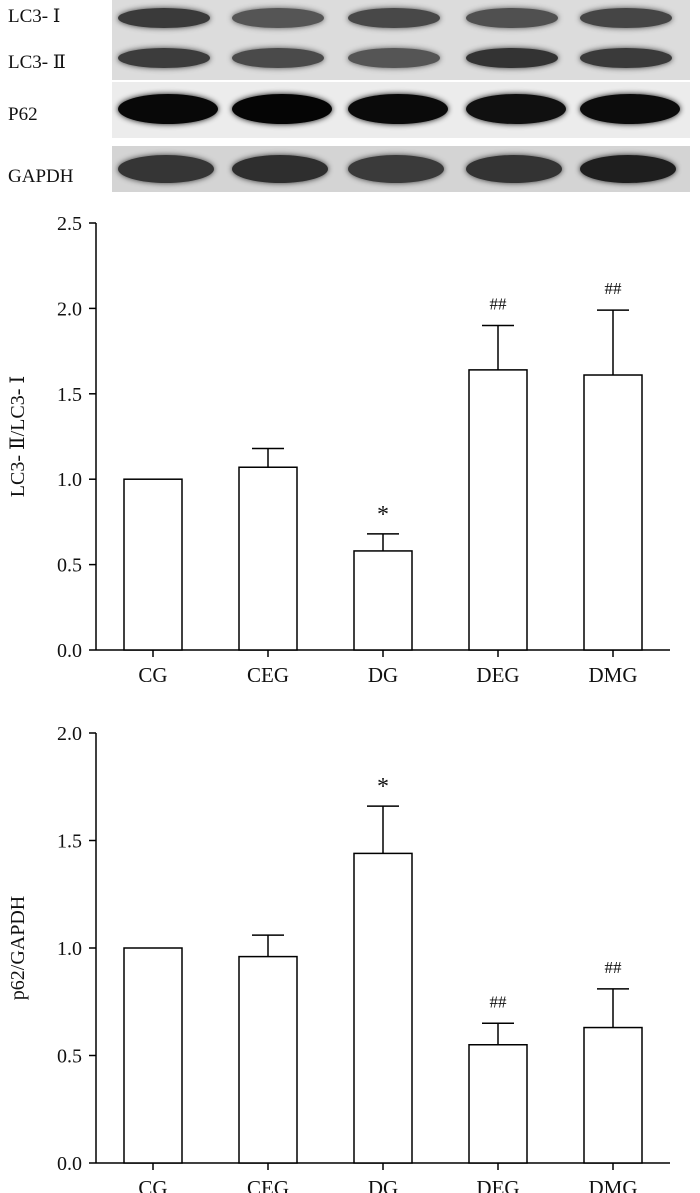 This screenshot has width=700, height=1193. What do you see at coordinates (34, 16) in the screenshot?
I see `blot-label-lc3-i: LC3- Ⅰ` at bounding box center [34, 16].